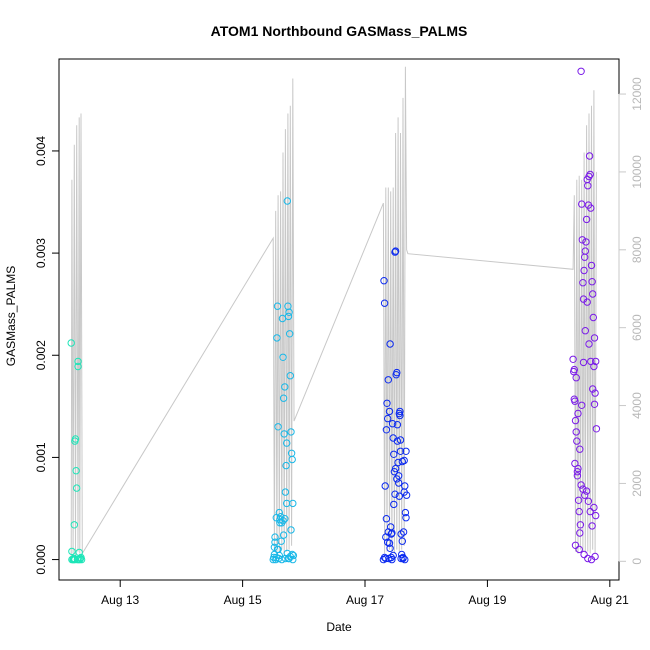  Describe the element at coordinates (637, 561) in the screenshot. I see `right-tick-label: 0` at that location.